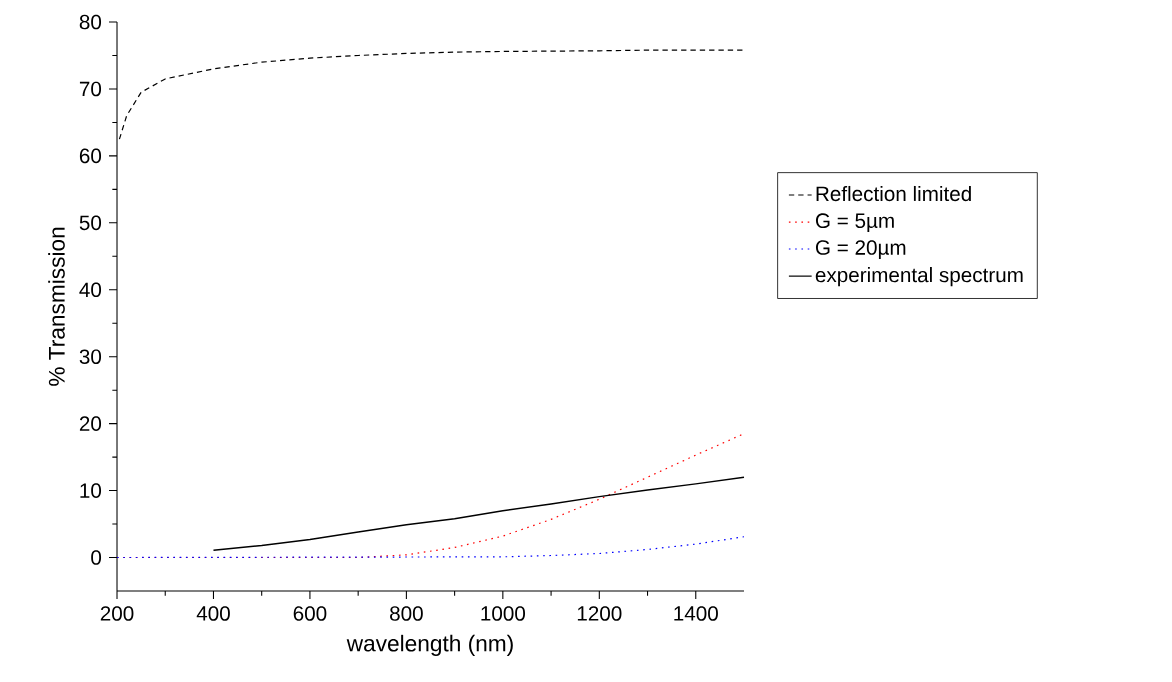  What do you see at coordinates (56, 306) in the screenshot?
I see `y-axis-title: % Transmission` at bounding box center [56, 306].